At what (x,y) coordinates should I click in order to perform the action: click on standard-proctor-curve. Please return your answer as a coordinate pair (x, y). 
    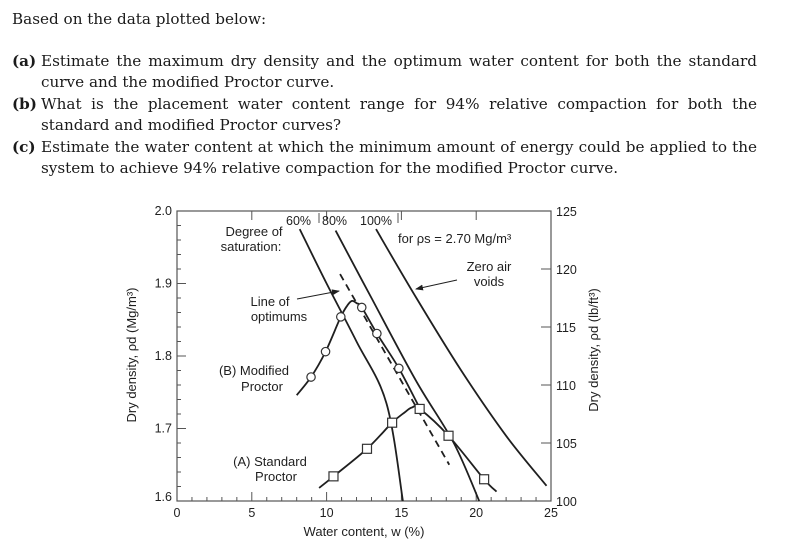
    Looking at the image, I should click on (408, 449).